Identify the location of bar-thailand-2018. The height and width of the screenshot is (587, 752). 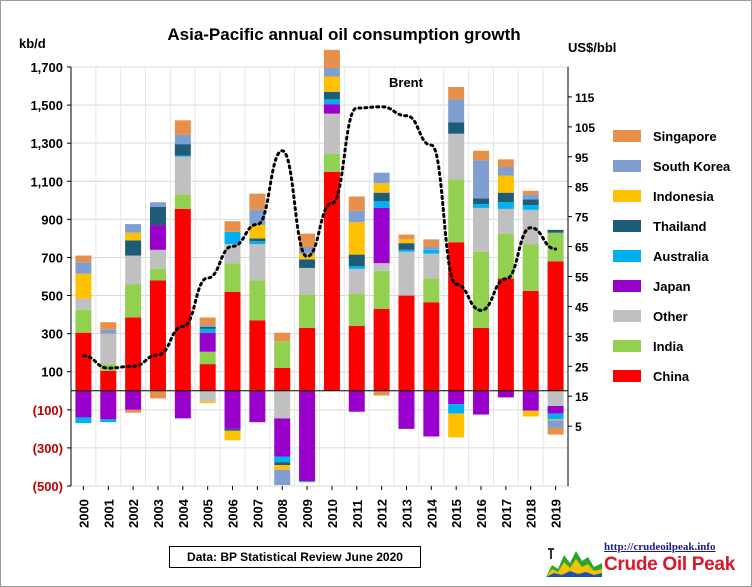
(530, 202).